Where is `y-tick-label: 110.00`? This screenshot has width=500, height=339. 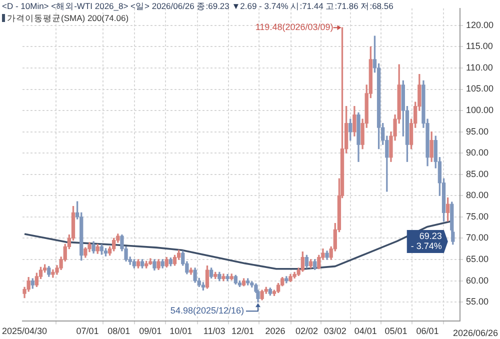 y-tick-label: 110.00 is located at coordinates (479, 67).